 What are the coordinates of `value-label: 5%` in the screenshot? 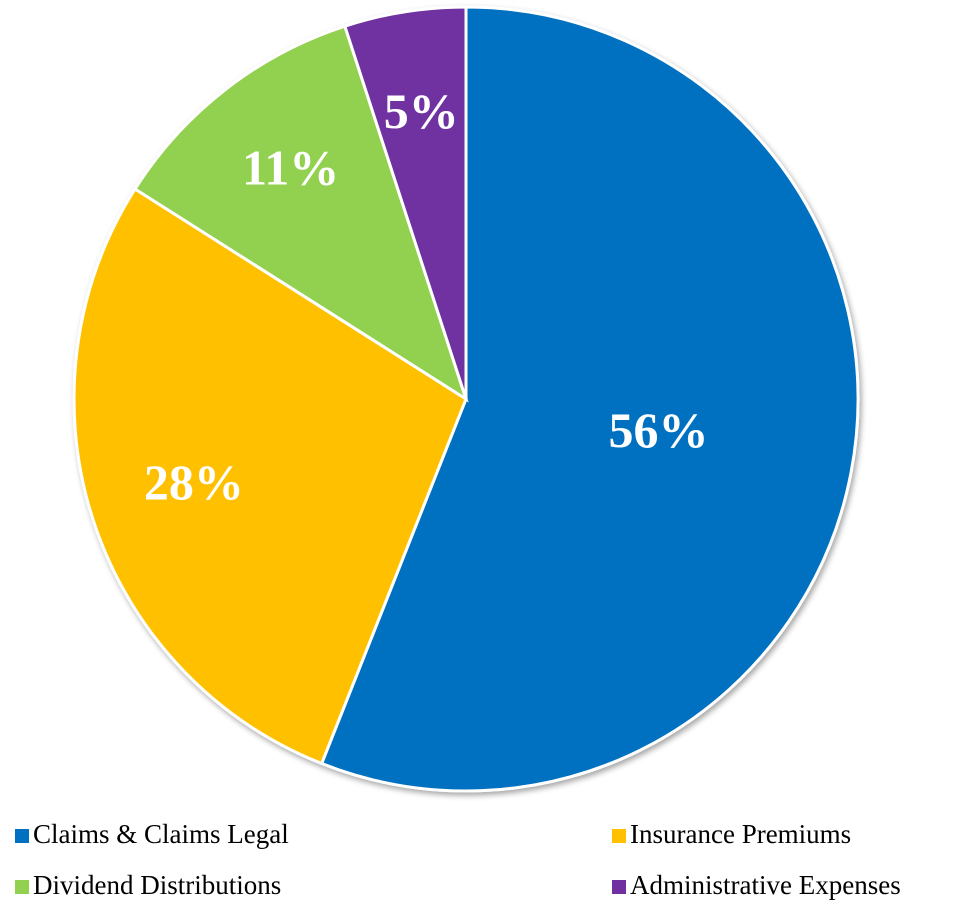 It's located at (421, 111).